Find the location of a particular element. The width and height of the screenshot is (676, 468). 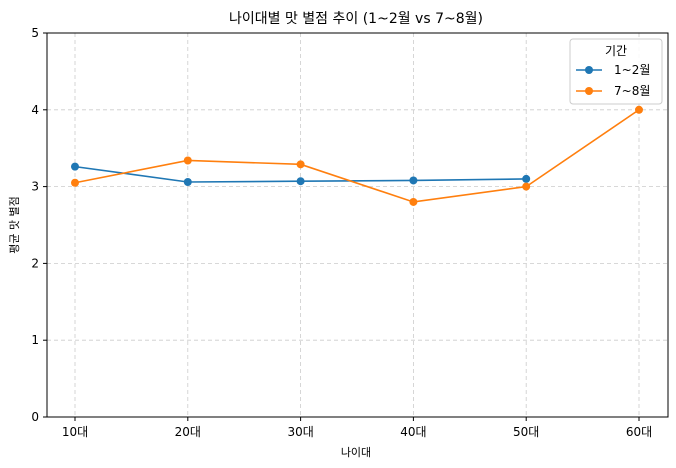

y-tick-label: 0 is located at coordinates (35, 417).